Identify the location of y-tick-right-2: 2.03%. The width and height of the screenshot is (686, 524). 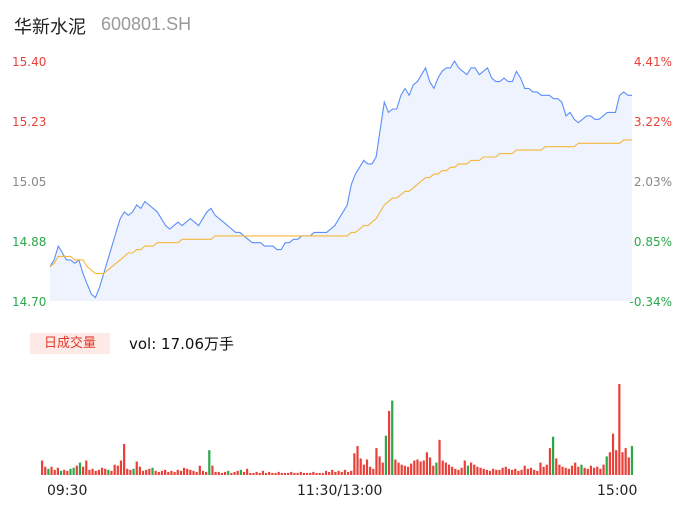
(652, 182).